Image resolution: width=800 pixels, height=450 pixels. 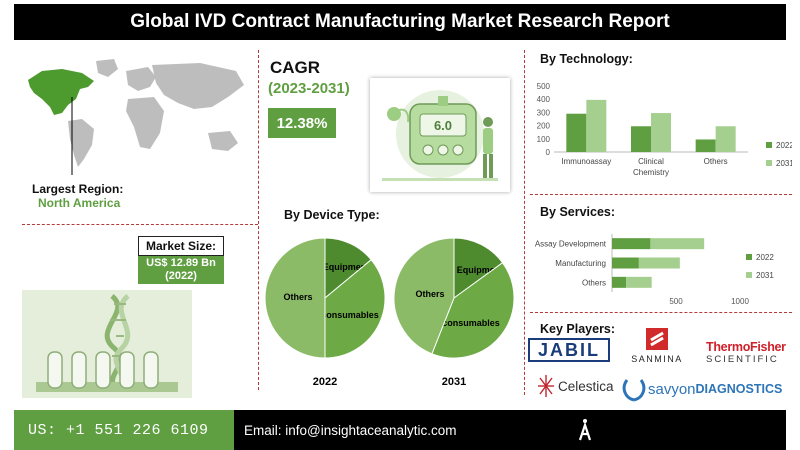 I want to click on jabil-logo-text: JABIL, so click(x=568, y=349).